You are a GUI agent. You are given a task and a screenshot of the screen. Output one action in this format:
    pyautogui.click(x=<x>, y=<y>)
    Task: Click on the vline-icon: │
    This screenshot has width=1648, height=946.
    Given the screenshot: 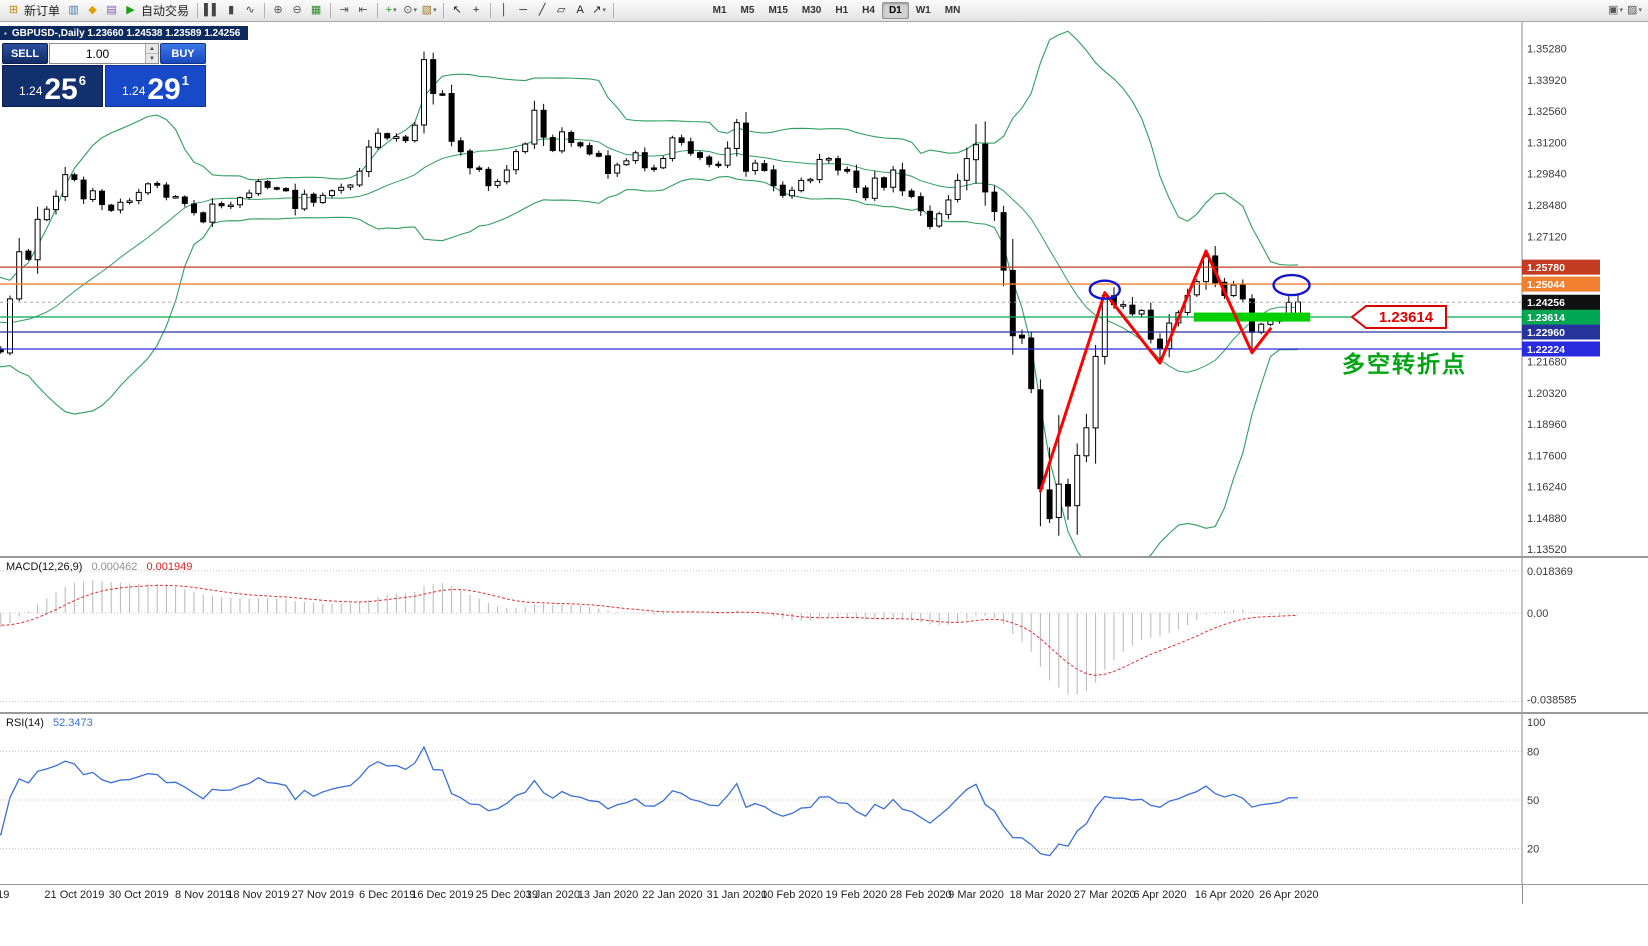 What is the action you would take?
    pyautogui.click(x=504, y=10)
    